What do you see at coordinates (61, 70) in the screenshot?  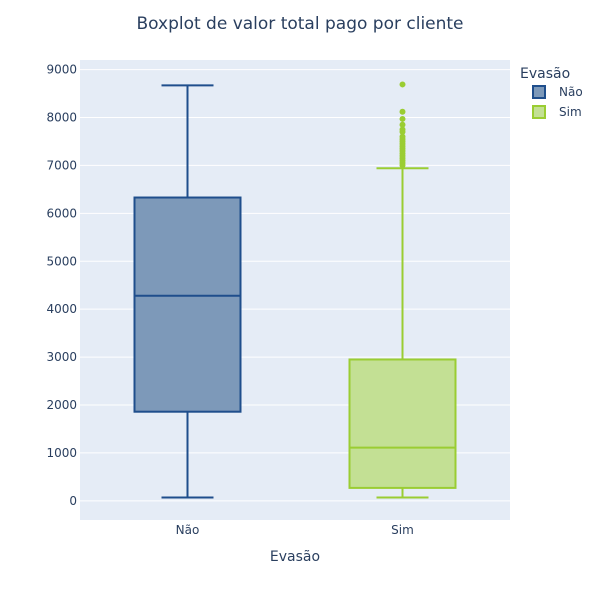 I see `y-tick-label: 9000` at bounding box center [61, 70].